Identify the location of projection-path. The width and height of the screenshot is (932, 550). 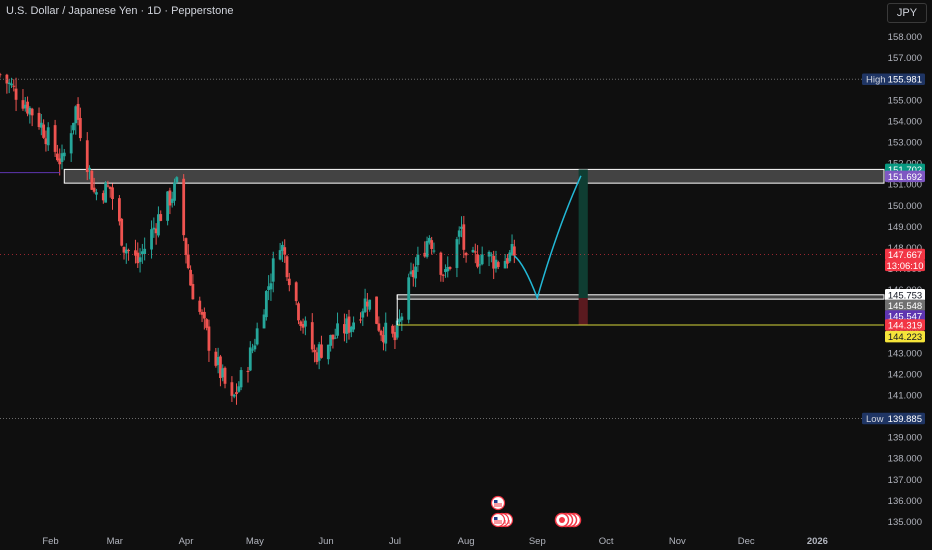
(547, 238).